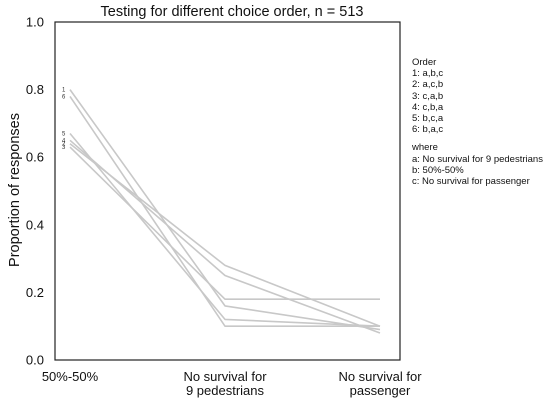  I want to click on series-label-6: 6, so click(64, 97).